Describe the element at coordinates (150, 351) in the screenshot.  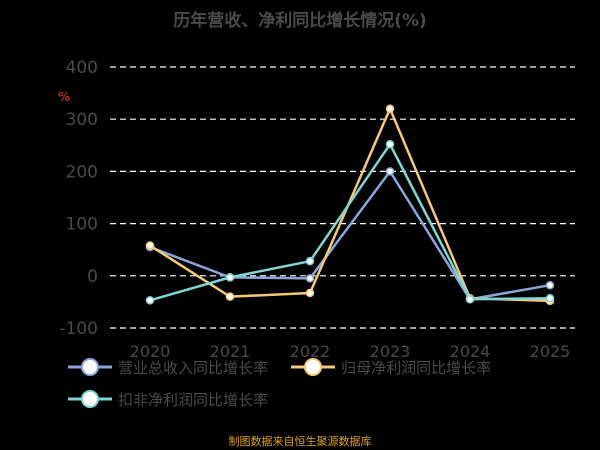
I see `x-tick-label: 2020` at that location.